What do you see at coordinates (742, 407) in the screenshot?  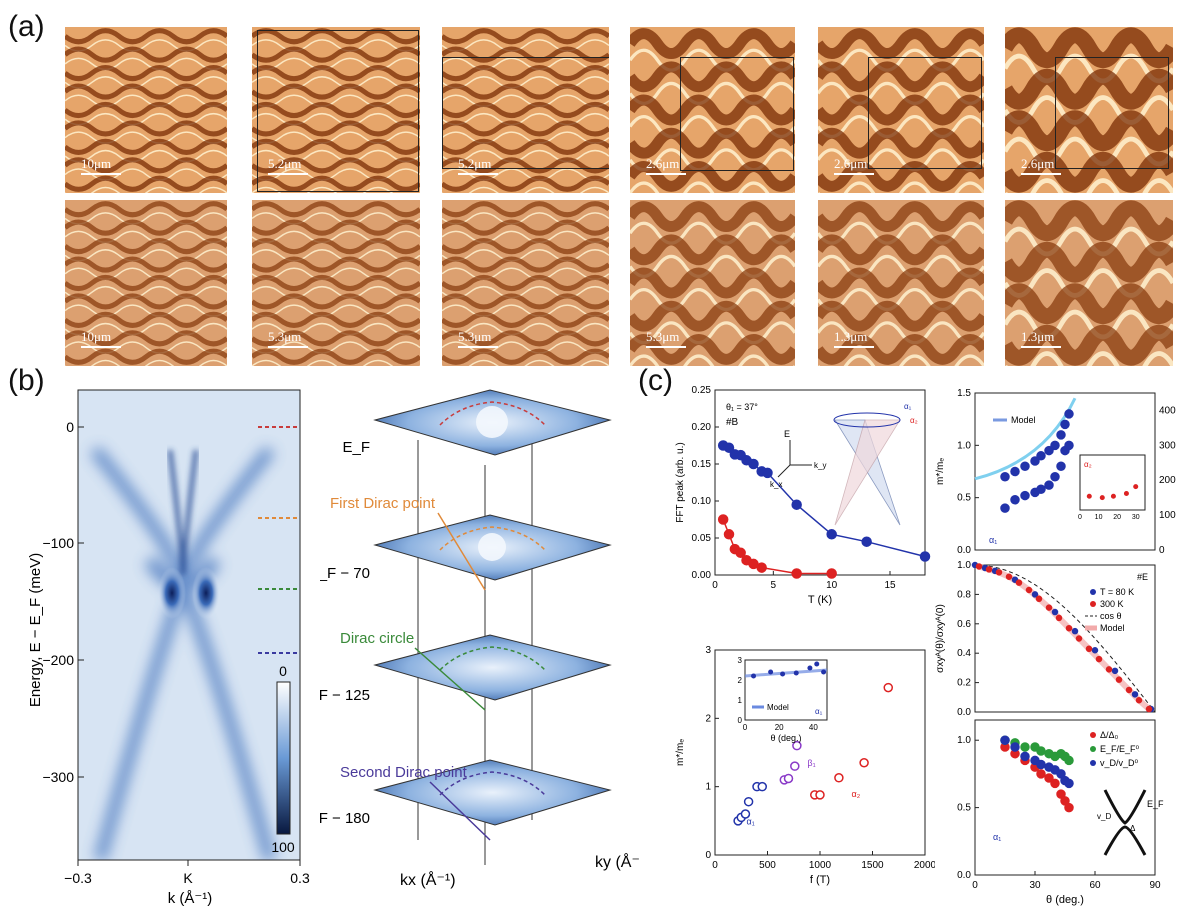 I see `chart-annotation: θ₁ = 37°` at bounding box center [742, 407].